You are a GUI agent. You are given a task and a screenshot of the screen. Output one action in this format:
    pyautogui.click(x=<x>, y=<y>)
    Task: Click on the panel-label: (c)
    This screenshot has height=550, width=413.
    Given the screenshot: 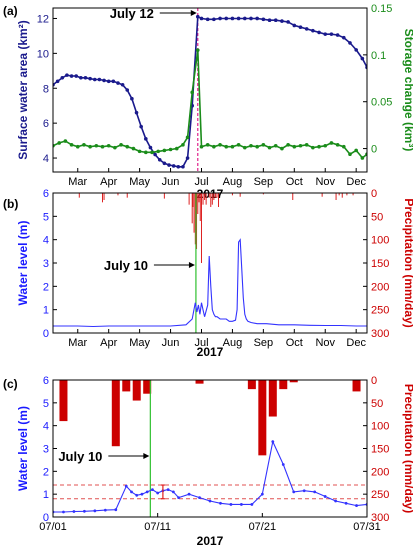 What is the action you would take?
    pyautogui.click(x=10, y=384)
    